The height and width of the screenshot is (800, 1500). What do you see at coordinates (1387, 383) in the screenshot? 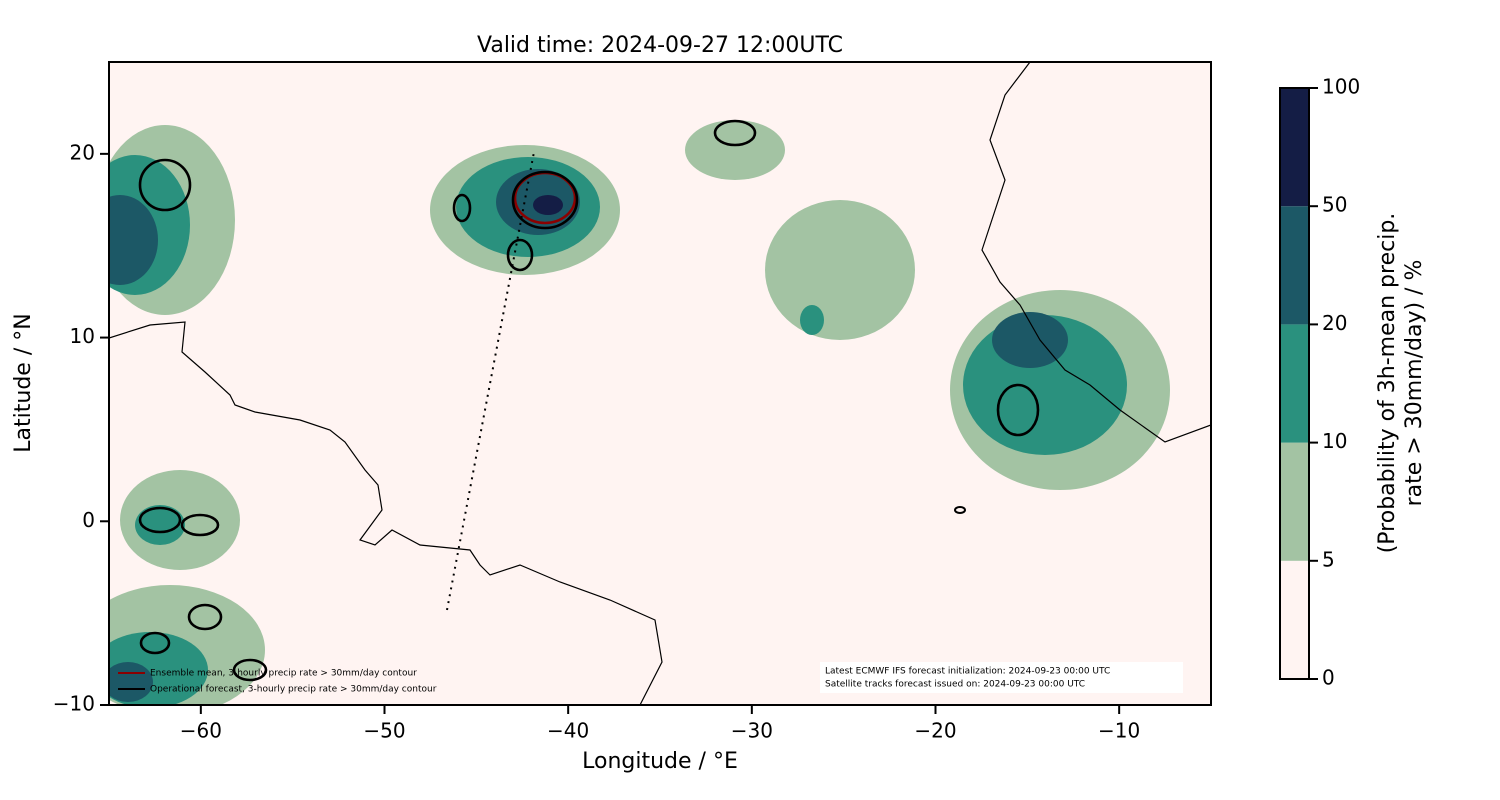
I see `colorbar-label: (Probability of 3h-mean precip.` at bounding box center [1387, 383].